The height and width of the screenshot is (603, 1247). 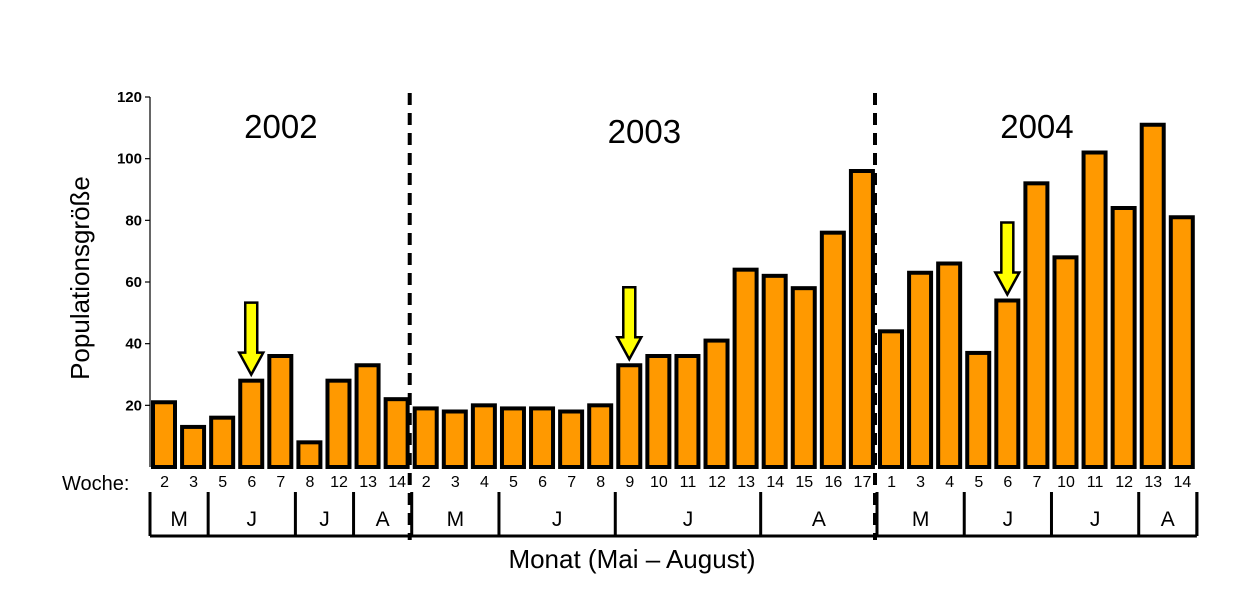 I want to click on year-labels: 2002 2003 2004, so click(x=659, y=129).